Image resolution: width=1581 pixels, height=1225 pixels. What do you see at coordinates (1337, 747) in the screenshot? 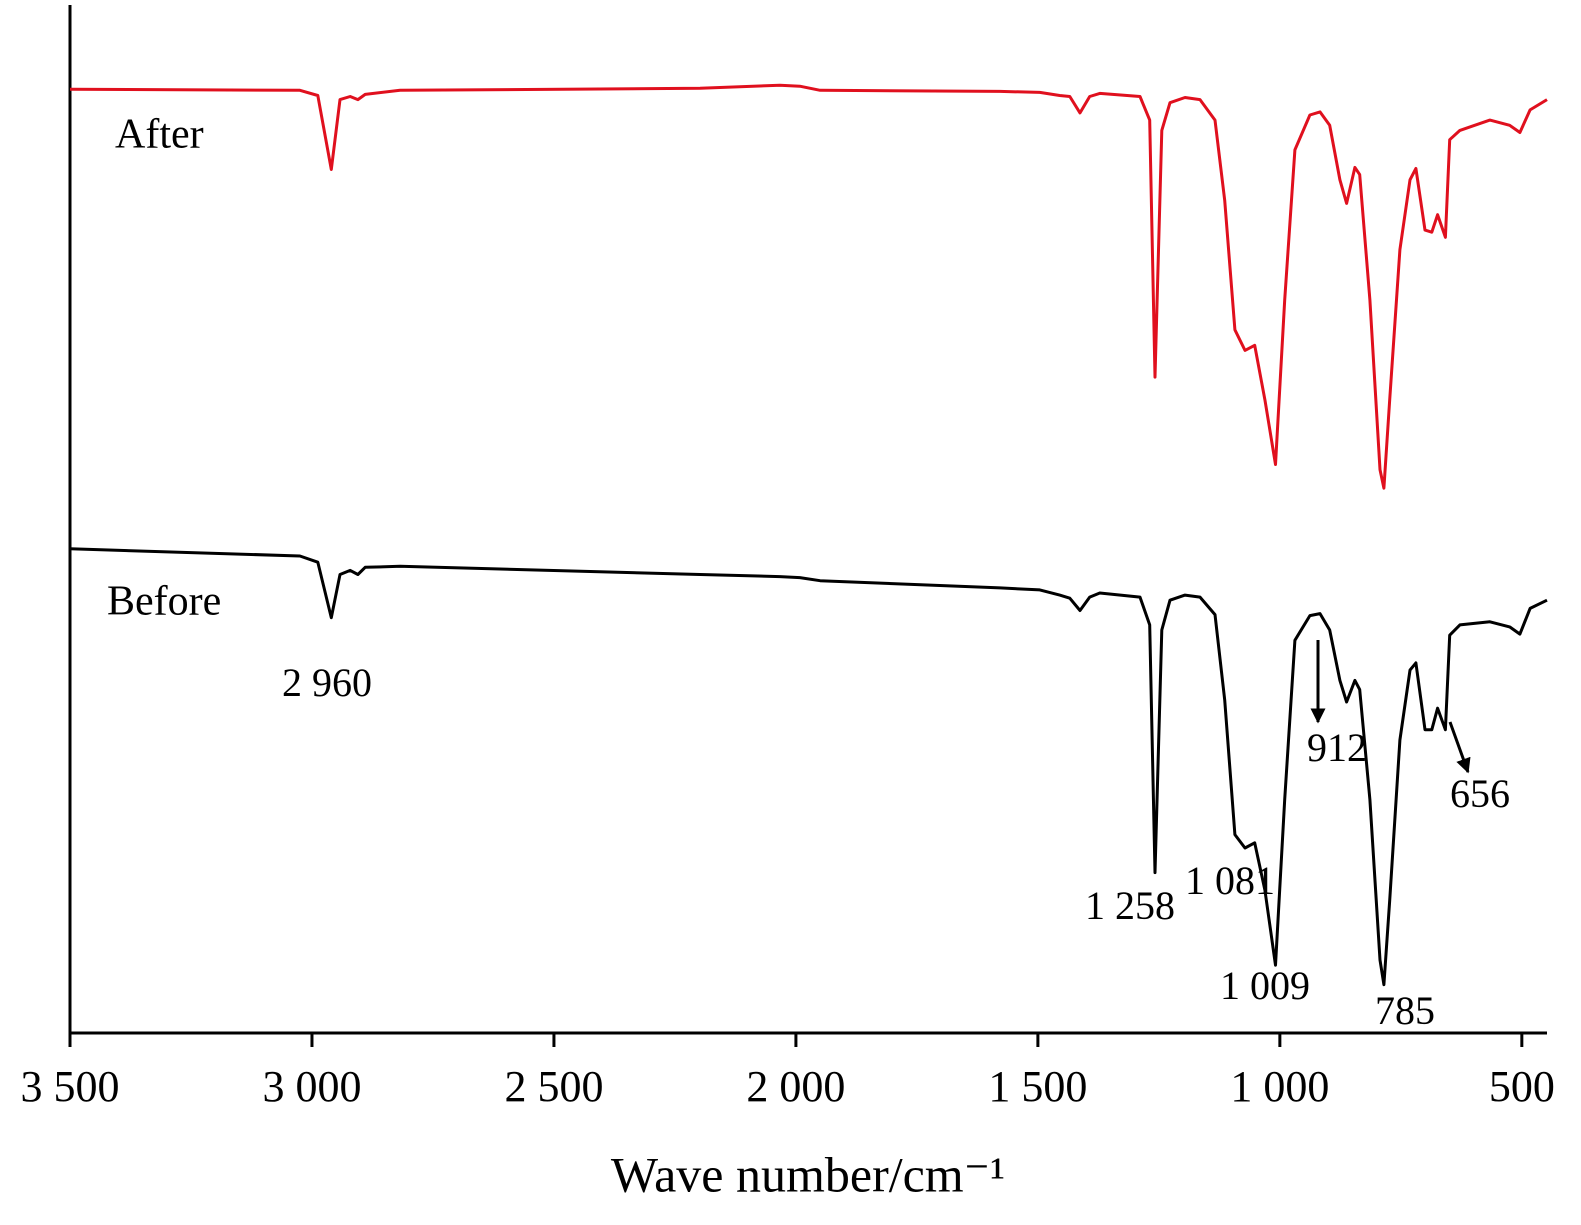
I see `peak-label: 912` at bounding box center [1337, 747].